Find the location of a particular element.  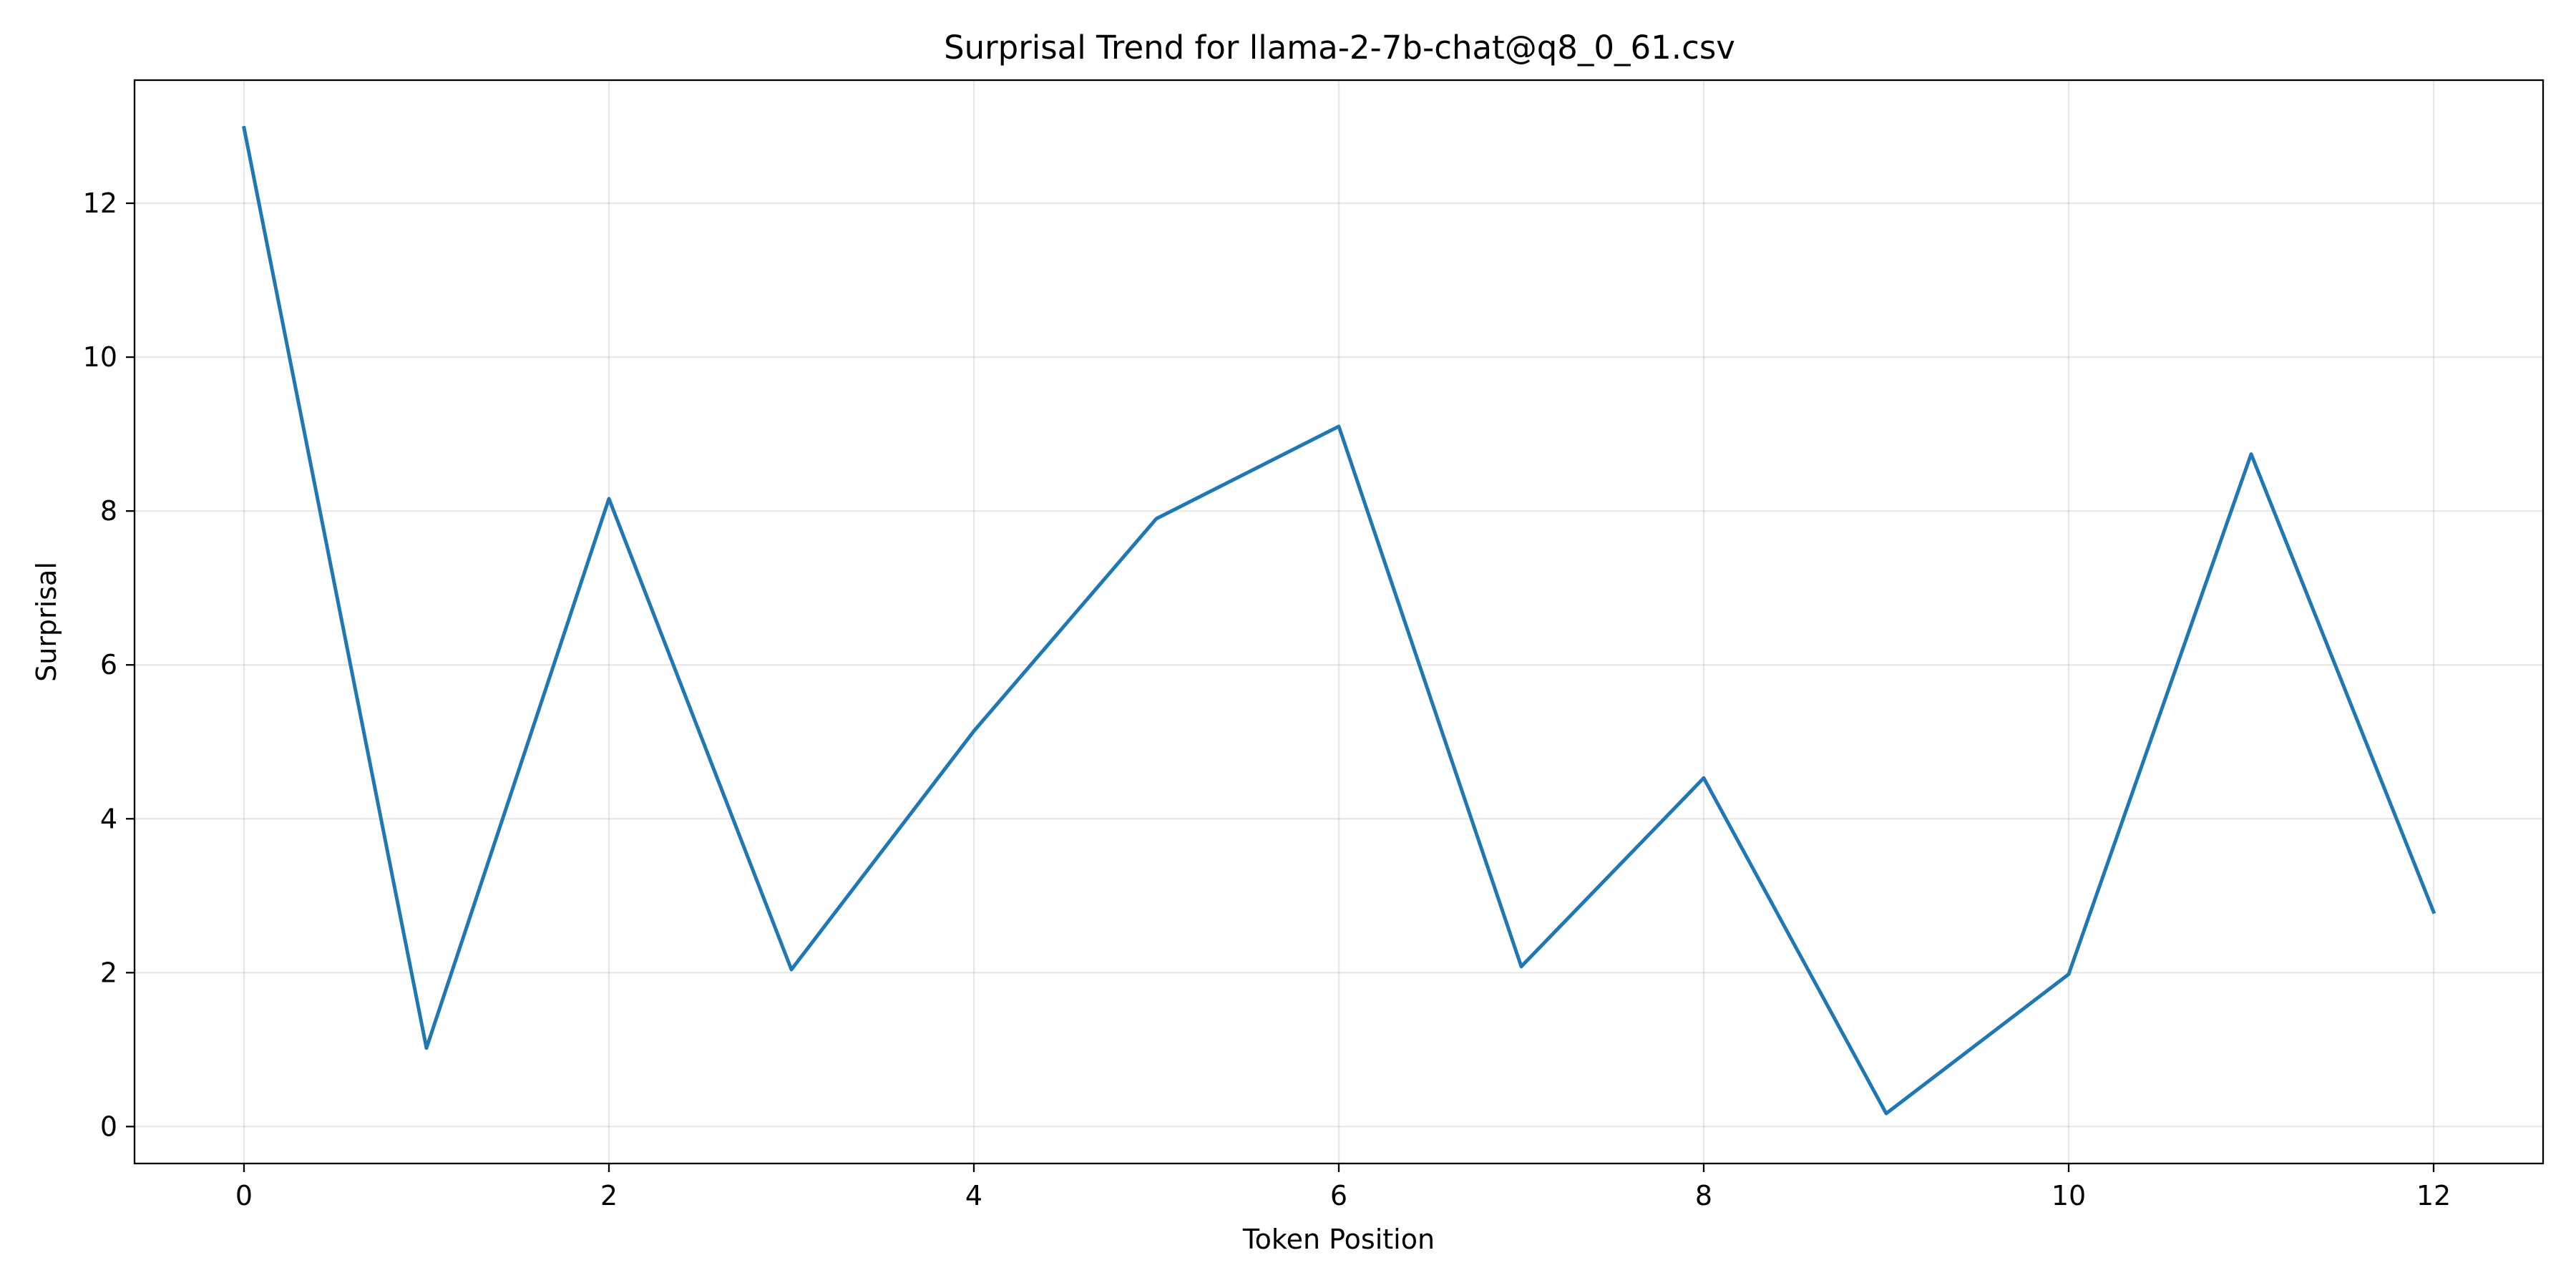

y-tick-label: 6 is located at coordinates (108, 664).